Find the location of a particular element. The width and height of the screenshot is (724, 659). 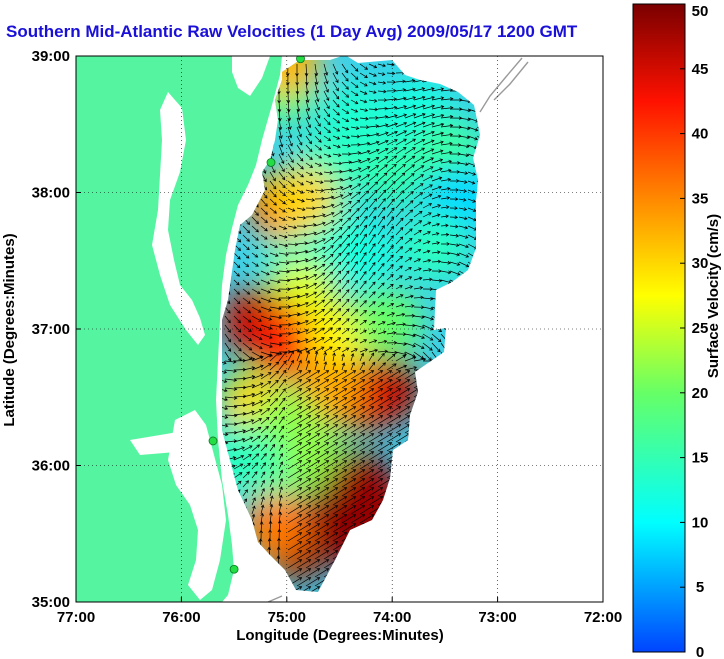

x-tick-label-5: 72:00 is located at coordinates (603, 617).